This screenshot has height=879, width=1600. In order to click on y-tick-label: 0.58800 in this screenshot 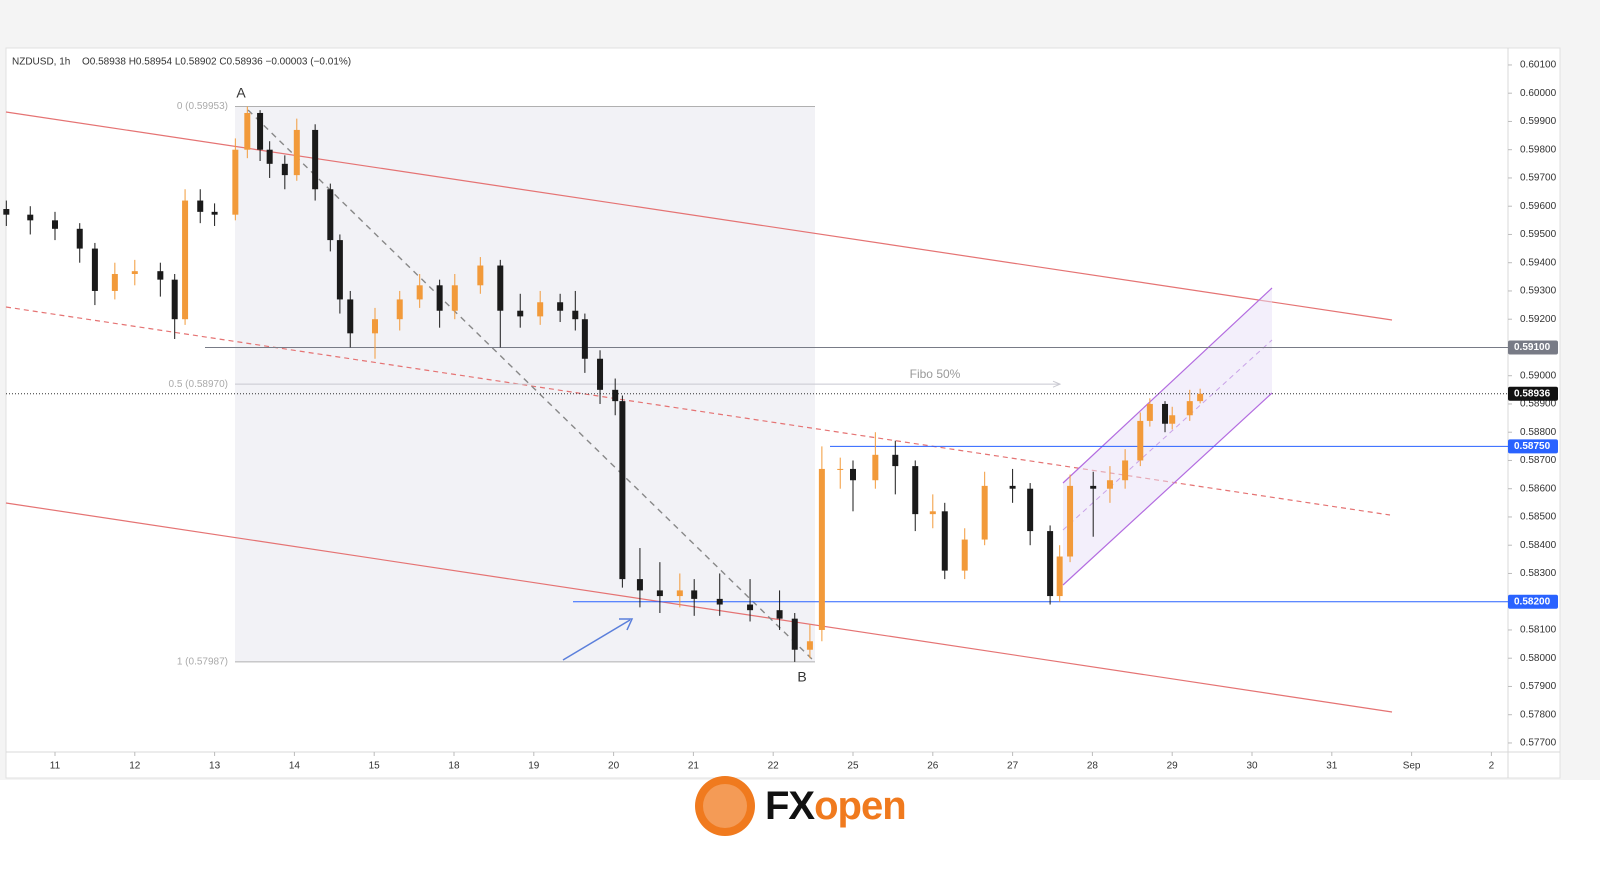, I will do `click(1538, 432)`.